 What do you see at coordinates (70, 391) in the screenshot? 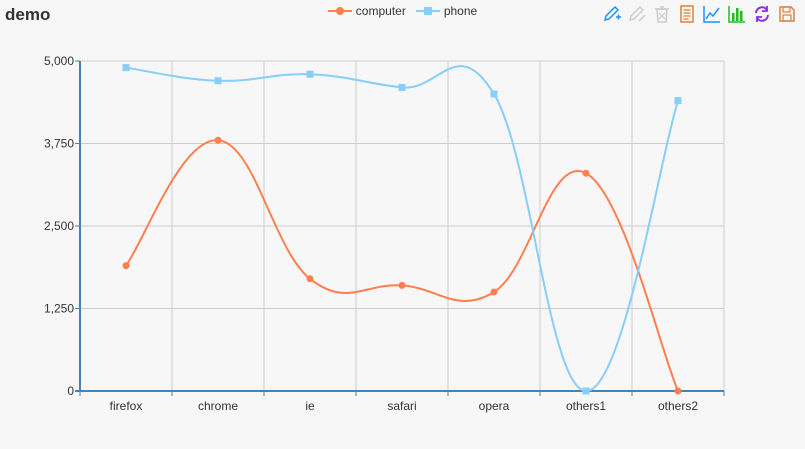
I see `y-tick-label: 0` at bounding box center [70, 391].